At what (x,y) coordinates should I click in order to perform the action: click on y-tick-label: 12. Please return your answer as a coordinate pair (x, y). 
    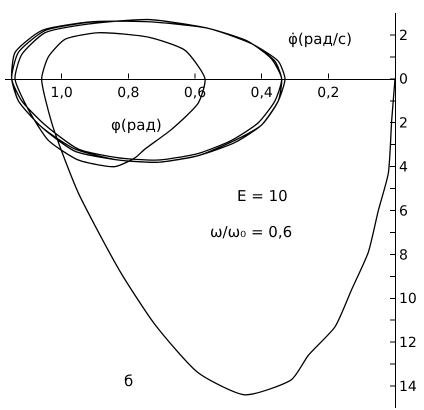
    Looking at the image, I should click on (407, 343).